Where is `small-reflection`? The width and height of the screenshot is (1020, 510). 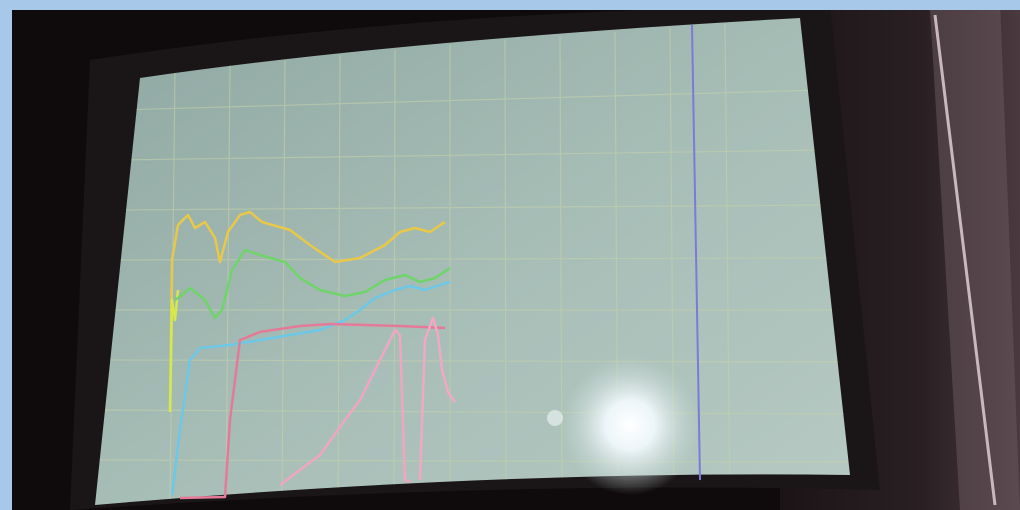 small-reflection is located at coordinates (555, 418).